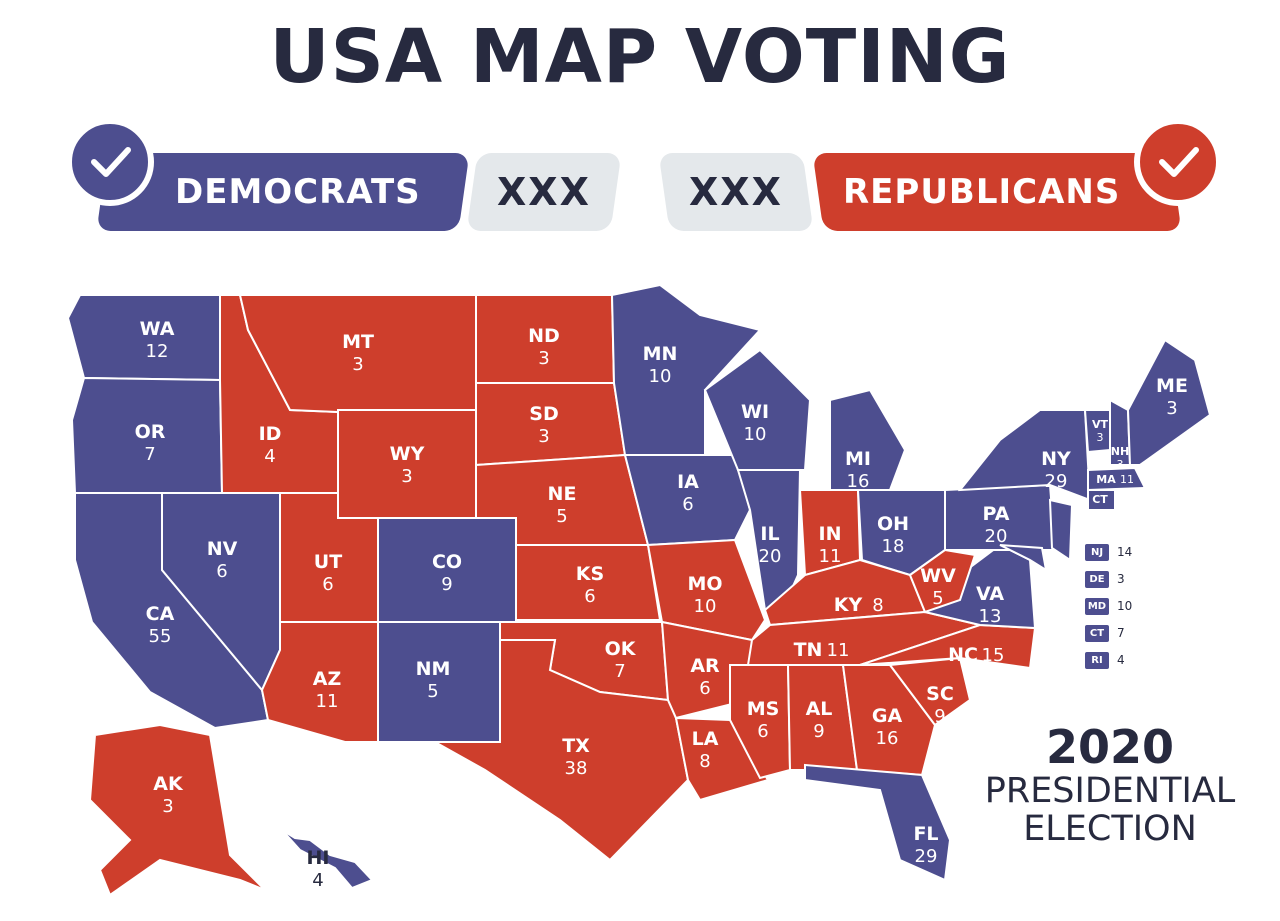  What do you see at coordinates (940, 694) in the screenshot?
I see `state-label-sc: SC` at bounding box center [940, 694].